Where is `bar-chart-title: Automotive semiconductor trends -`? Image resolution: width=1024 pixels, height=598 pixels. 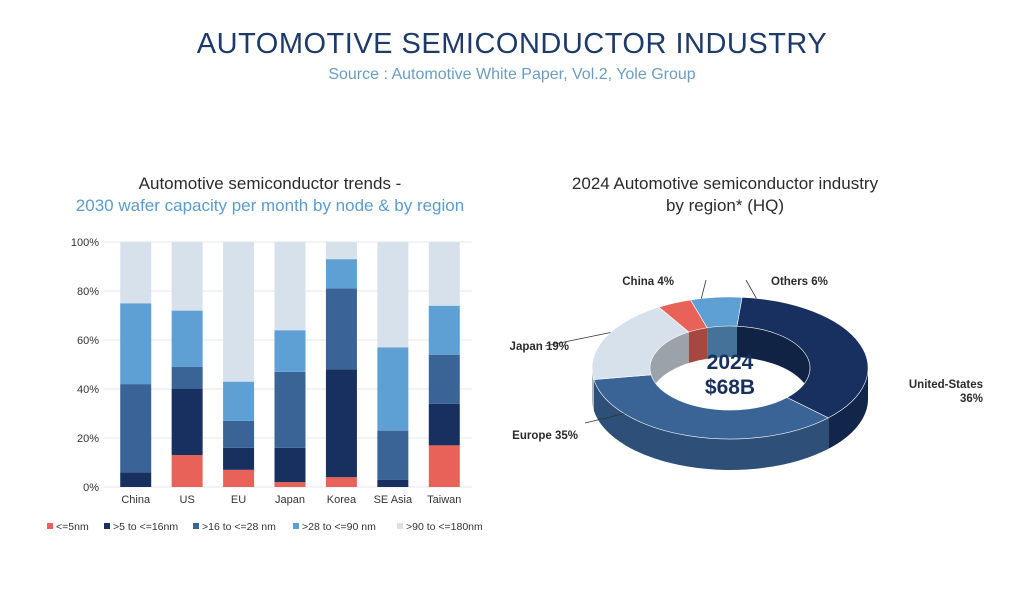
bar-chart-title: Automotive semiconductor trends - is located at coordinates (270, 183).